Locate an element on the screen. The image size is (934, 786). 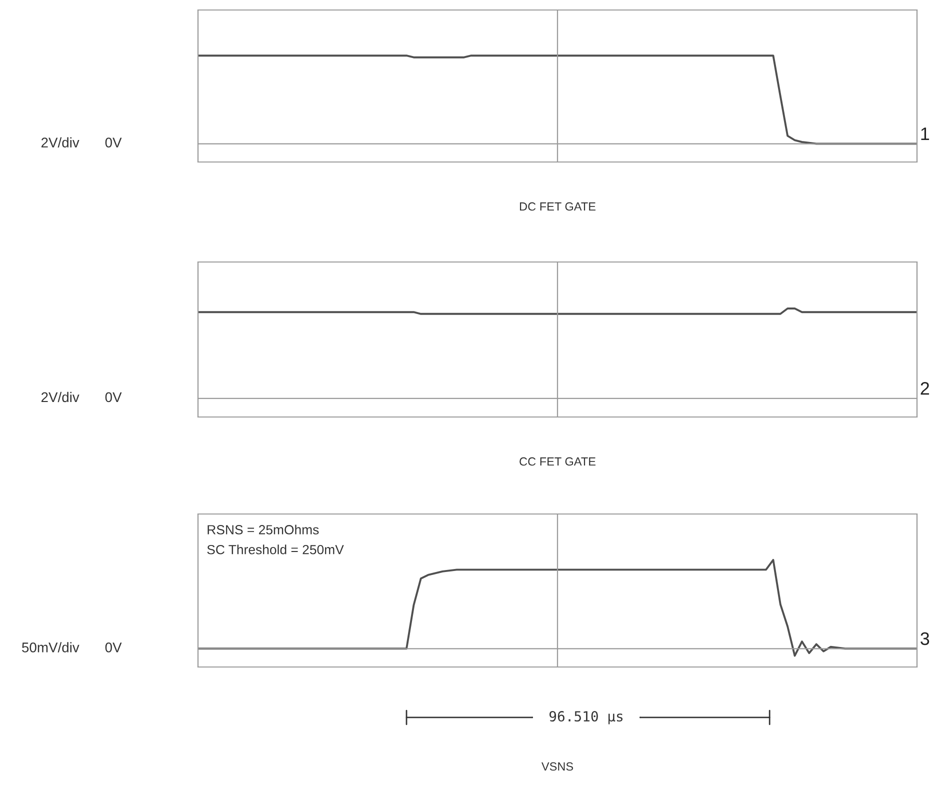
text: SC Threshold = 250mV is located at coordinates (275, 549).